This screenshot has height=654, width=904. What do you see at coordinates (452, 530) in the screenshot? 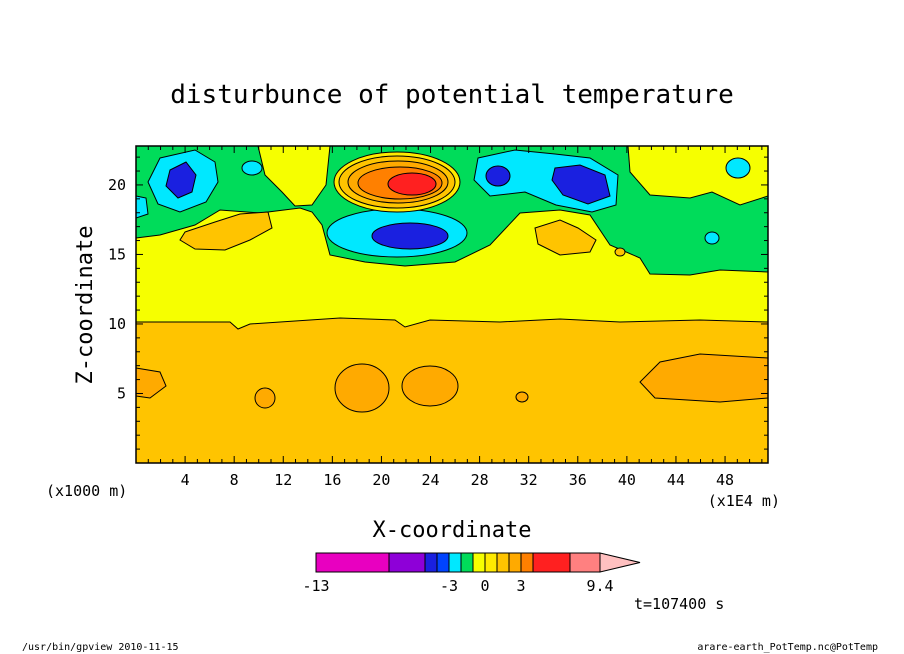
I see `x-axis-label: X-coordinate` at bounding box center [452, 530].